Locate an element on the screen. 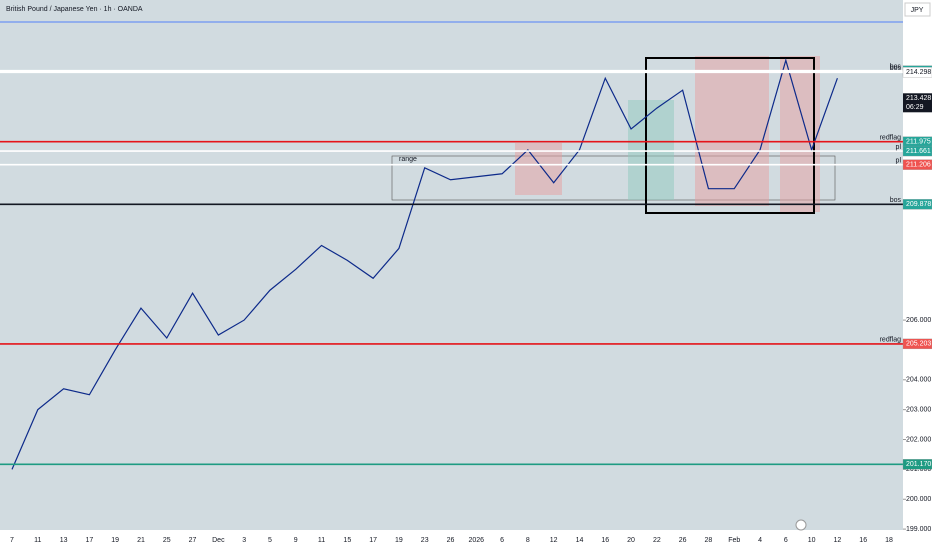 The width and height of the screenshot is (932, 550). last-price: 213.428 is located at coordinates (918, 98).